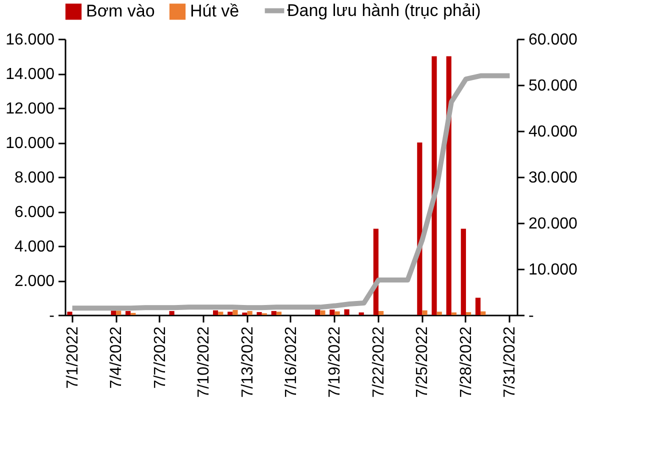 The height and width of the screenshot is (459, 649). What do you see at coordinates (73, 357) in the screenshot?
I see `x-tick-label: 7/1/2022` at bounding box center [73, 357].